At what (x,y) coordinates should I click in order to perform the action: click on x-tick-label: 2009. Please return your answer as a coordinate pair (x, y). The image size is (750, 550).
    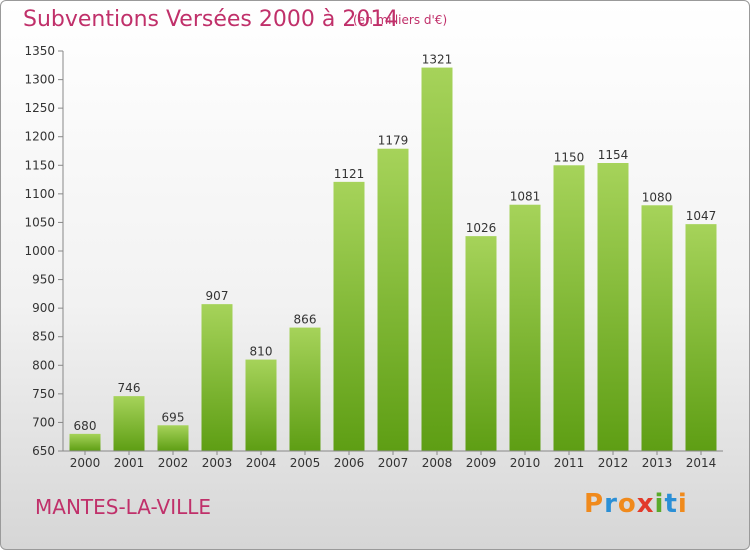
    Looking at the image, I should click on (481, 463).